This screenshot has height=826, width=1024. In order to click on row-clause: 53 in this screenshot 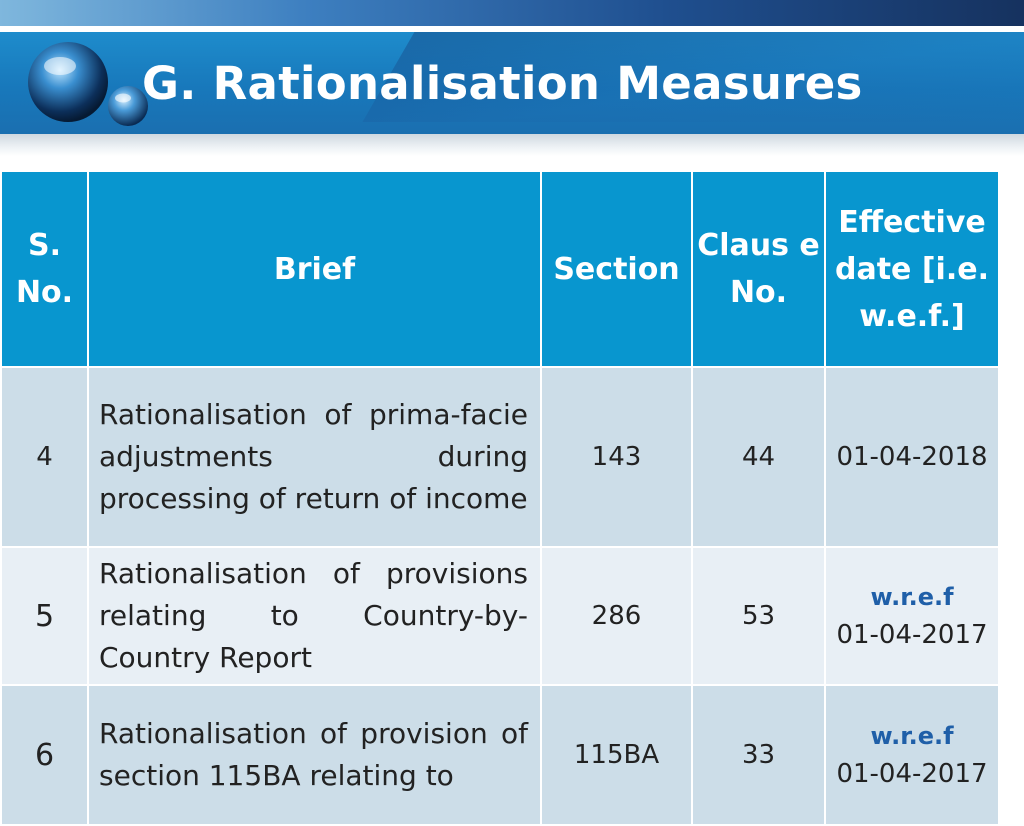, I will do `click(758, 616)`.